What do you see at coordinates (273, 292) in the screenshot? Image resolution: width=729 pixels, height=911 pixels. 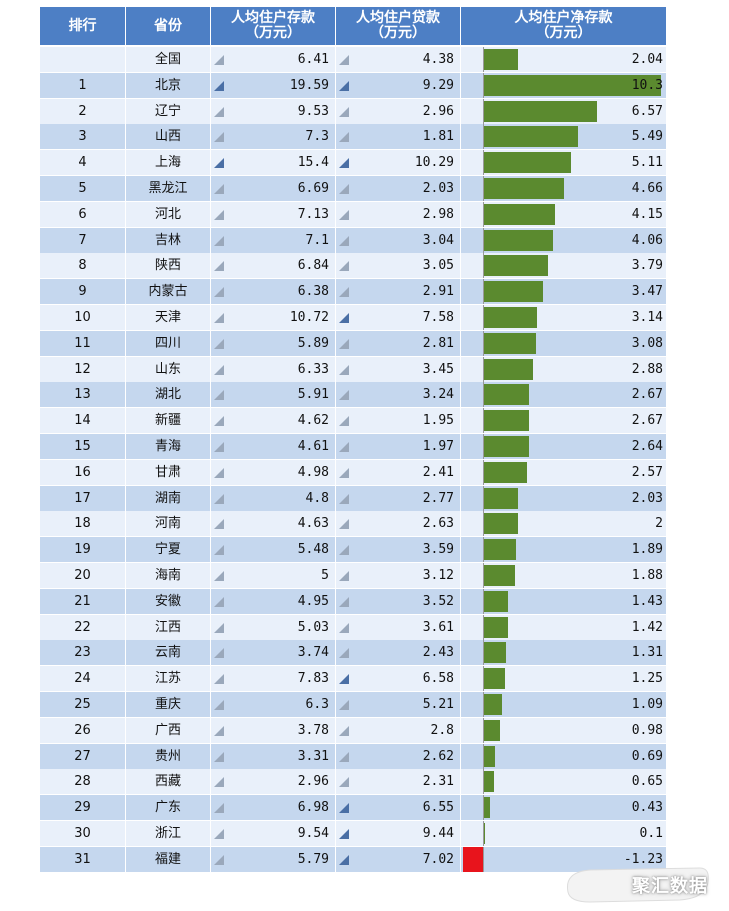 I see `cell-deposit: 6.38` at bounding box center [273, 292].